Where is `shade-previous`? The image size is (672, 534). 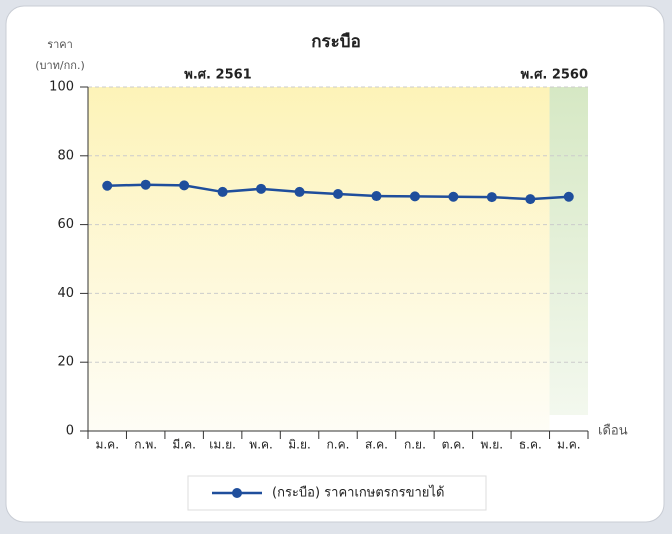
shade-previous is located at coordinates (568, 251).